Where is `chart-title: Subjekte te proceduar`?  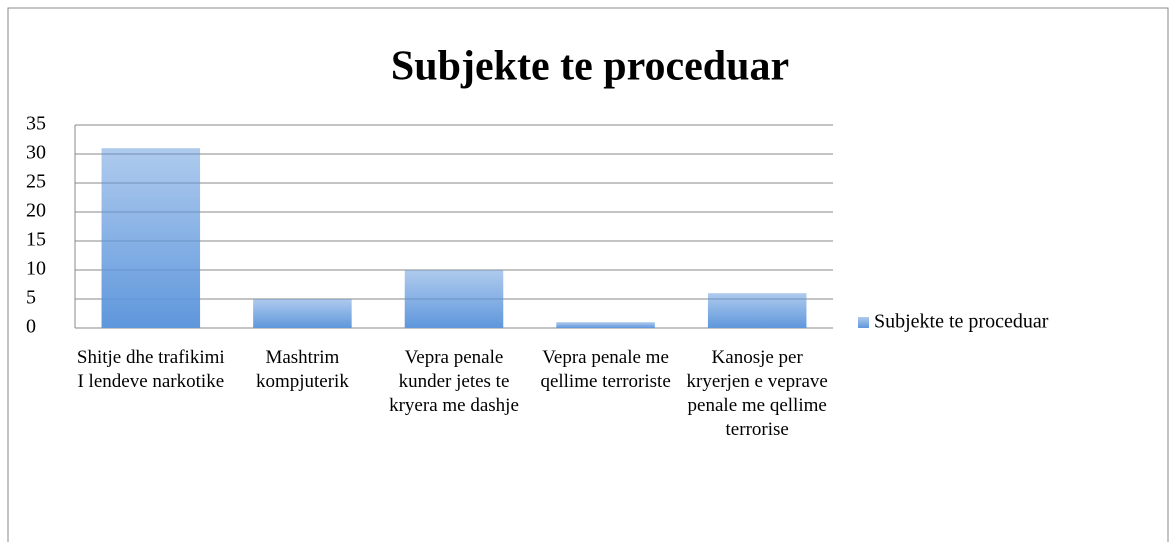 chart-title: Subjekte te proceduar is located at coordinates (590, 67).